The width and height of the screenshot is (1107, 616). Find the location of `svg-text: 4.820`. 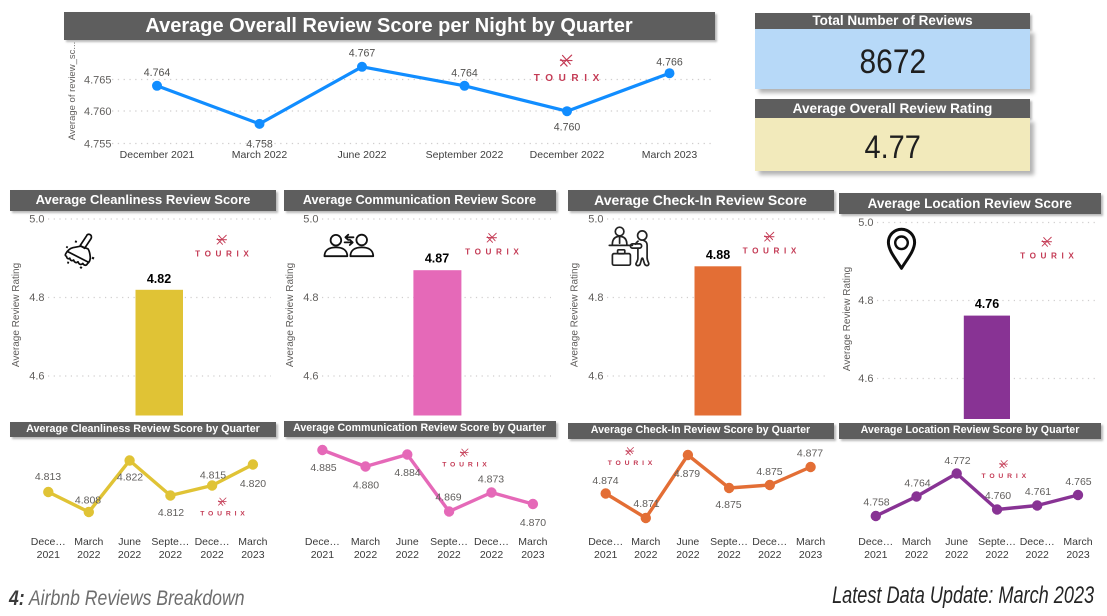

svg-text: 4.820 is located at coordinates (253, 484).